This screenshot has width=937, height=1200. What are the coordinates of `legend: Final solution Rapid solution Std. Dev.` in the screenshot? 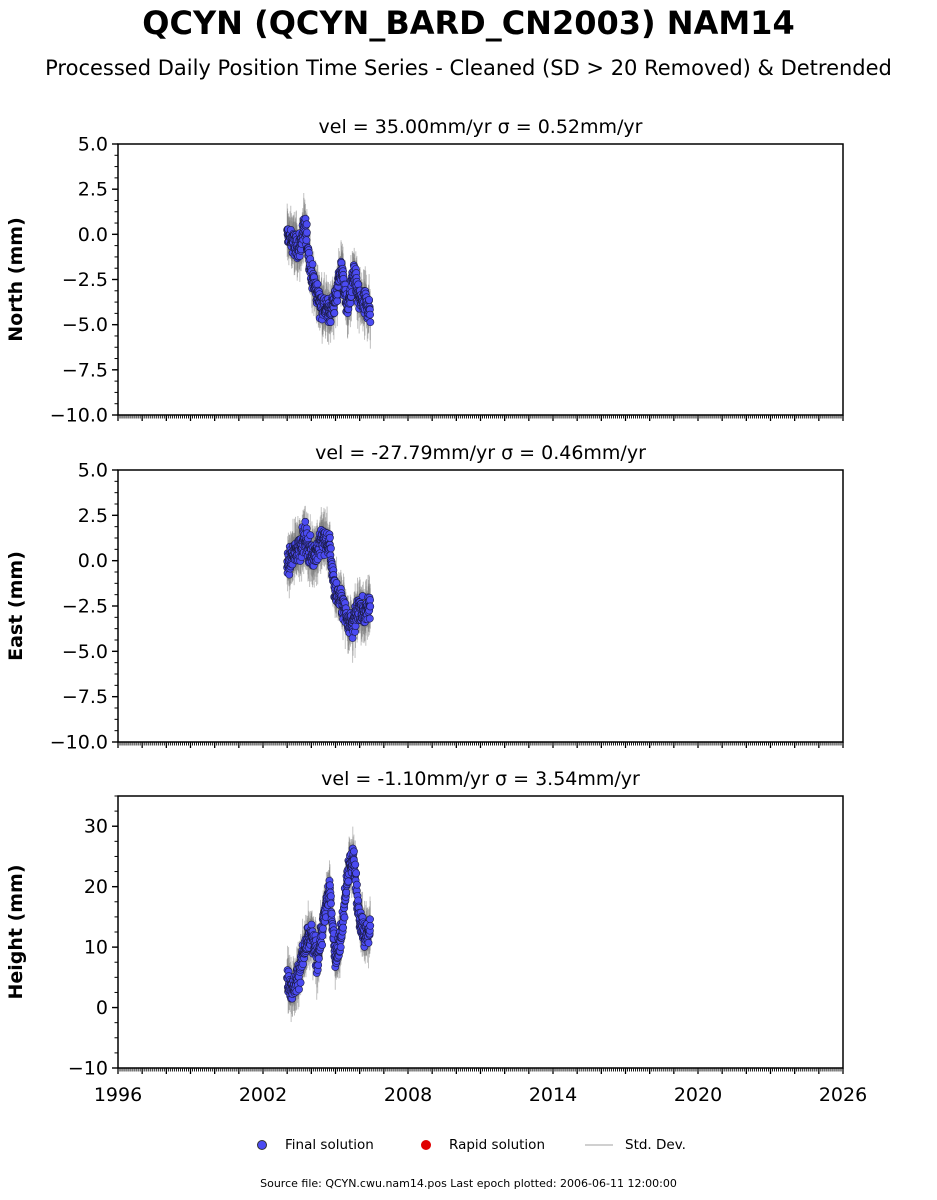 It's located at (468, 1147).